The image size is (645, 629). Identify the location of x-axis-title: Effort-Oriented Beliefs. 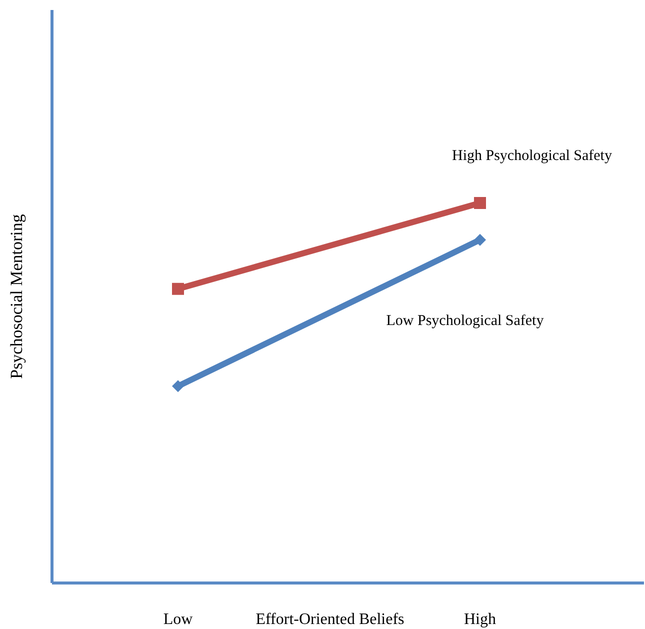
(330, 619).